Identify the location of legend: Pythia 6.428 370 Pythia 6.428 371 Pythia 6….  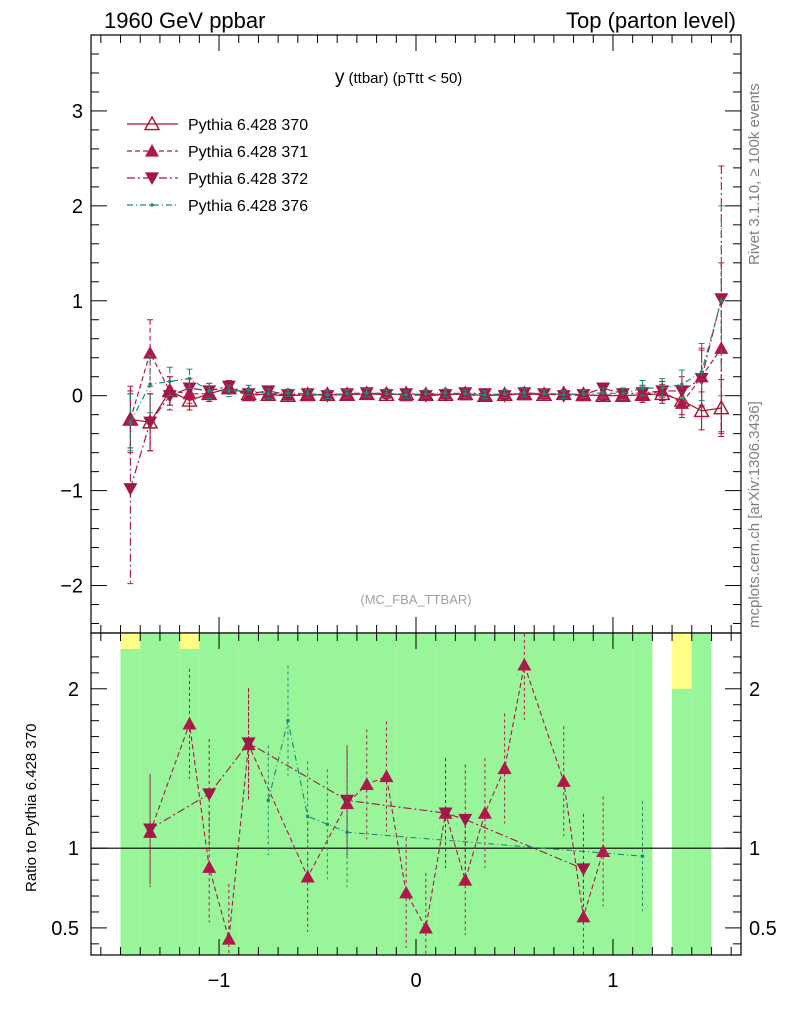
(217, 165).